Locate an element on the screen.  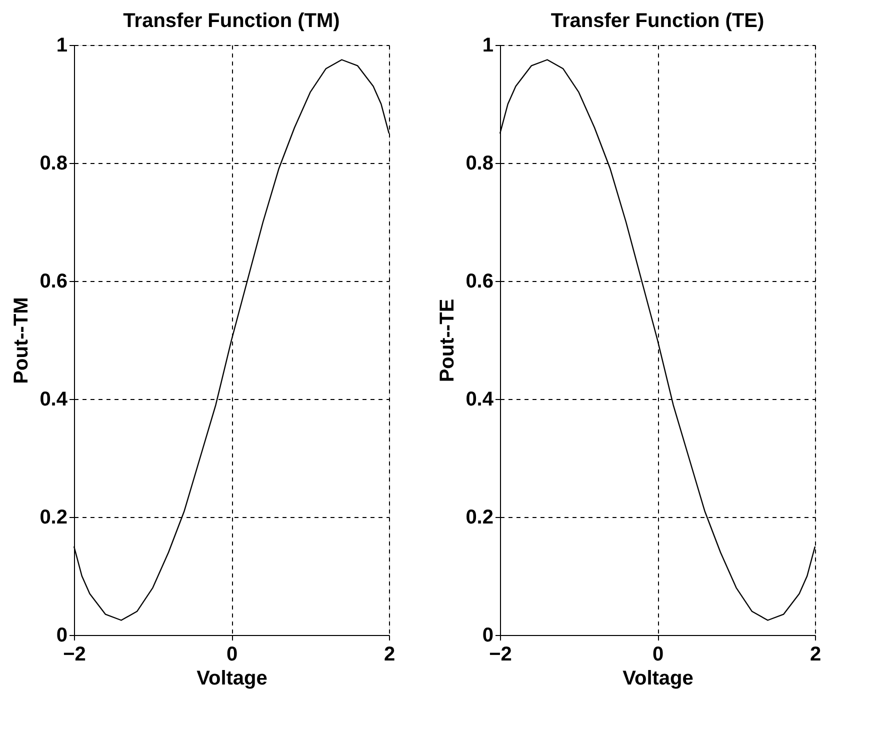
y-axis-title: Pout--TE is located at coordinates (447, 340).